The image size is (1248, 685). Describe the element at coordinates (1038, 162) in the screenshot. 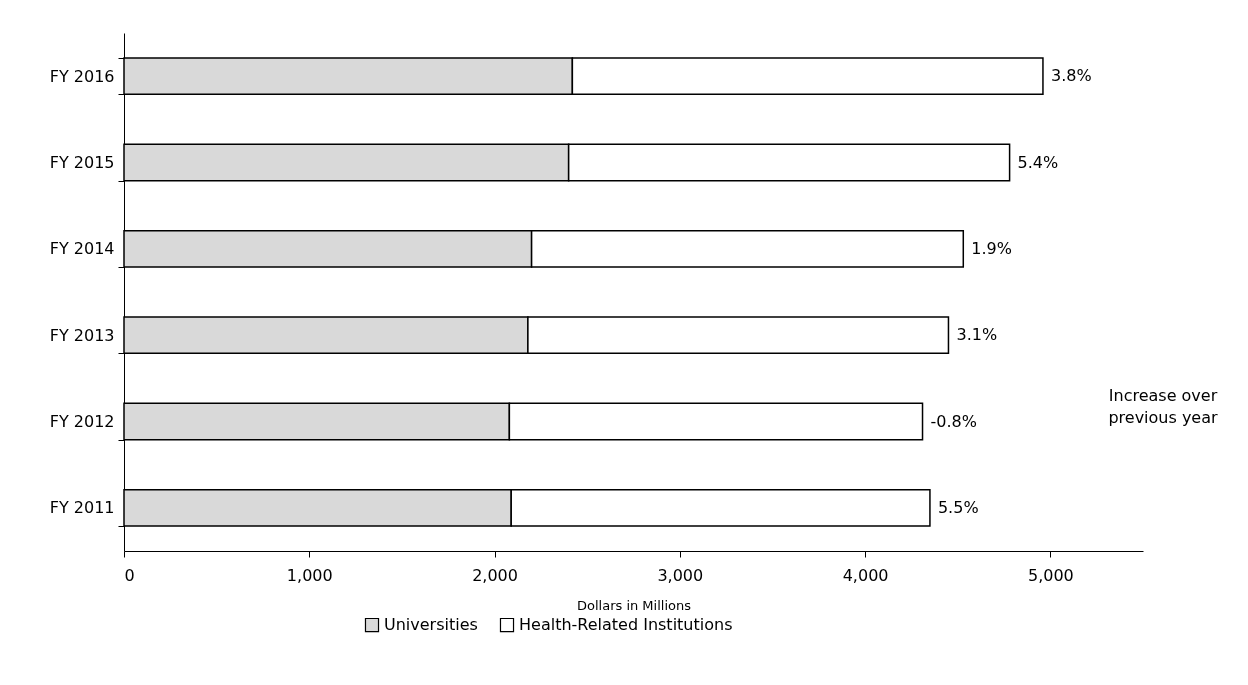

I see `annotation: 5.4%` at that location.